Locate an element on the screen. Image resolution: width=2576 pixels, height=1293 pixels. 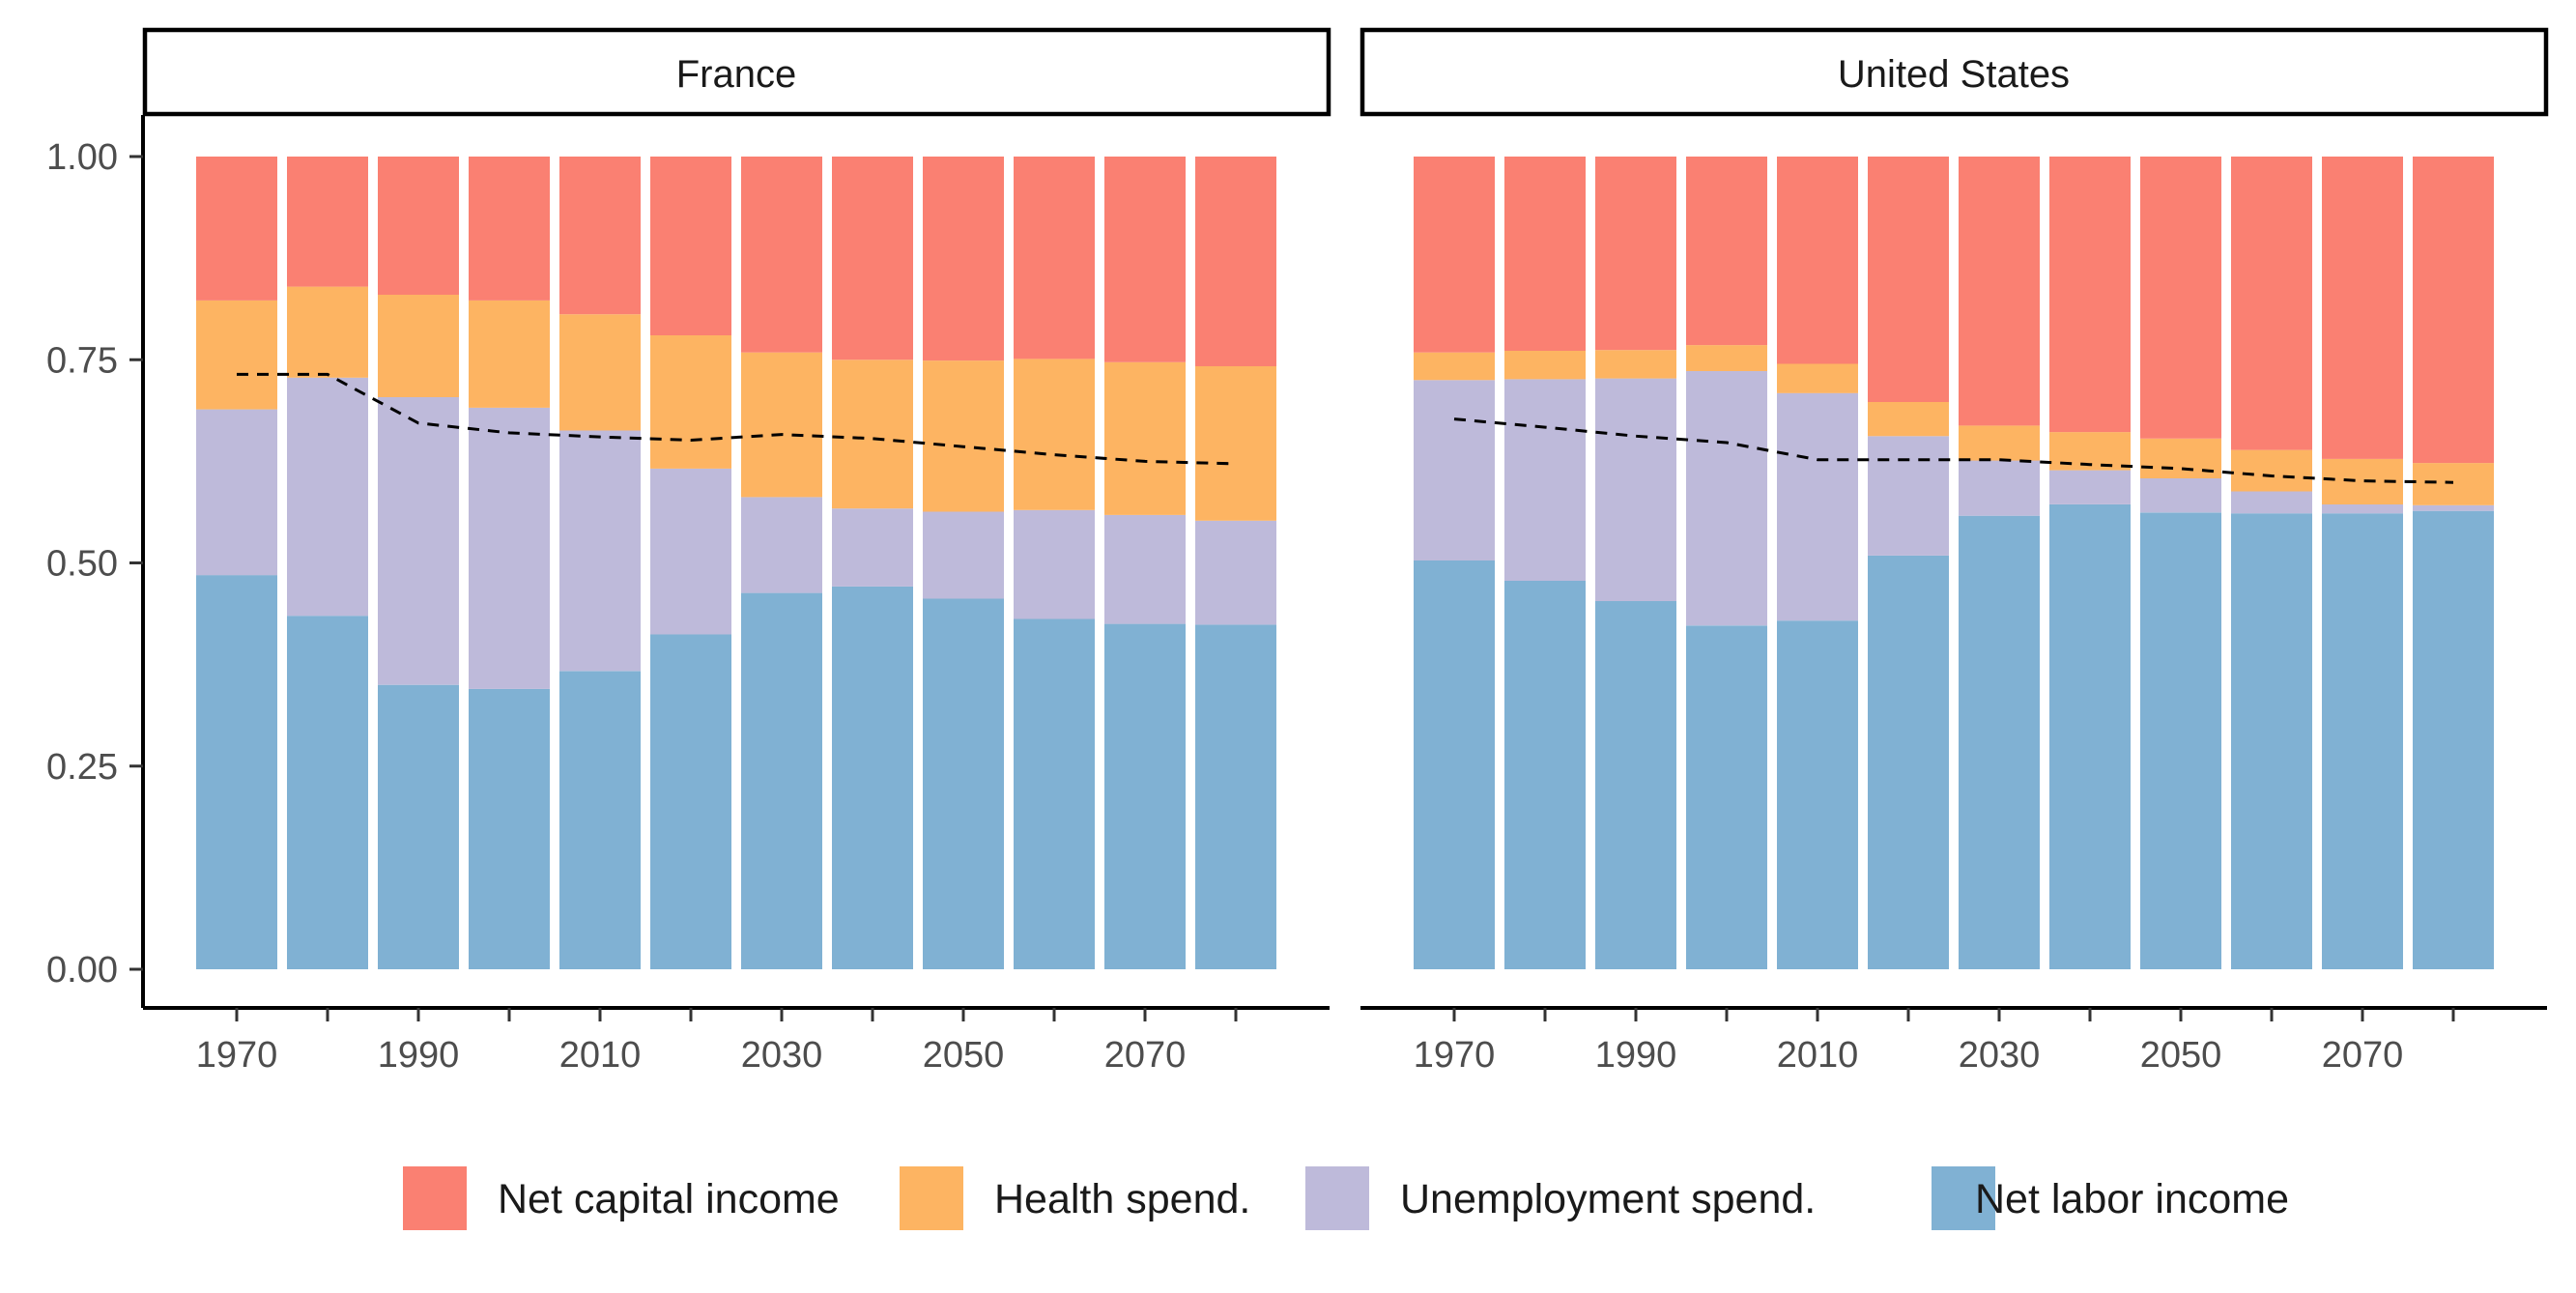
legend-key-capital is located at coordinates (435, 1198).